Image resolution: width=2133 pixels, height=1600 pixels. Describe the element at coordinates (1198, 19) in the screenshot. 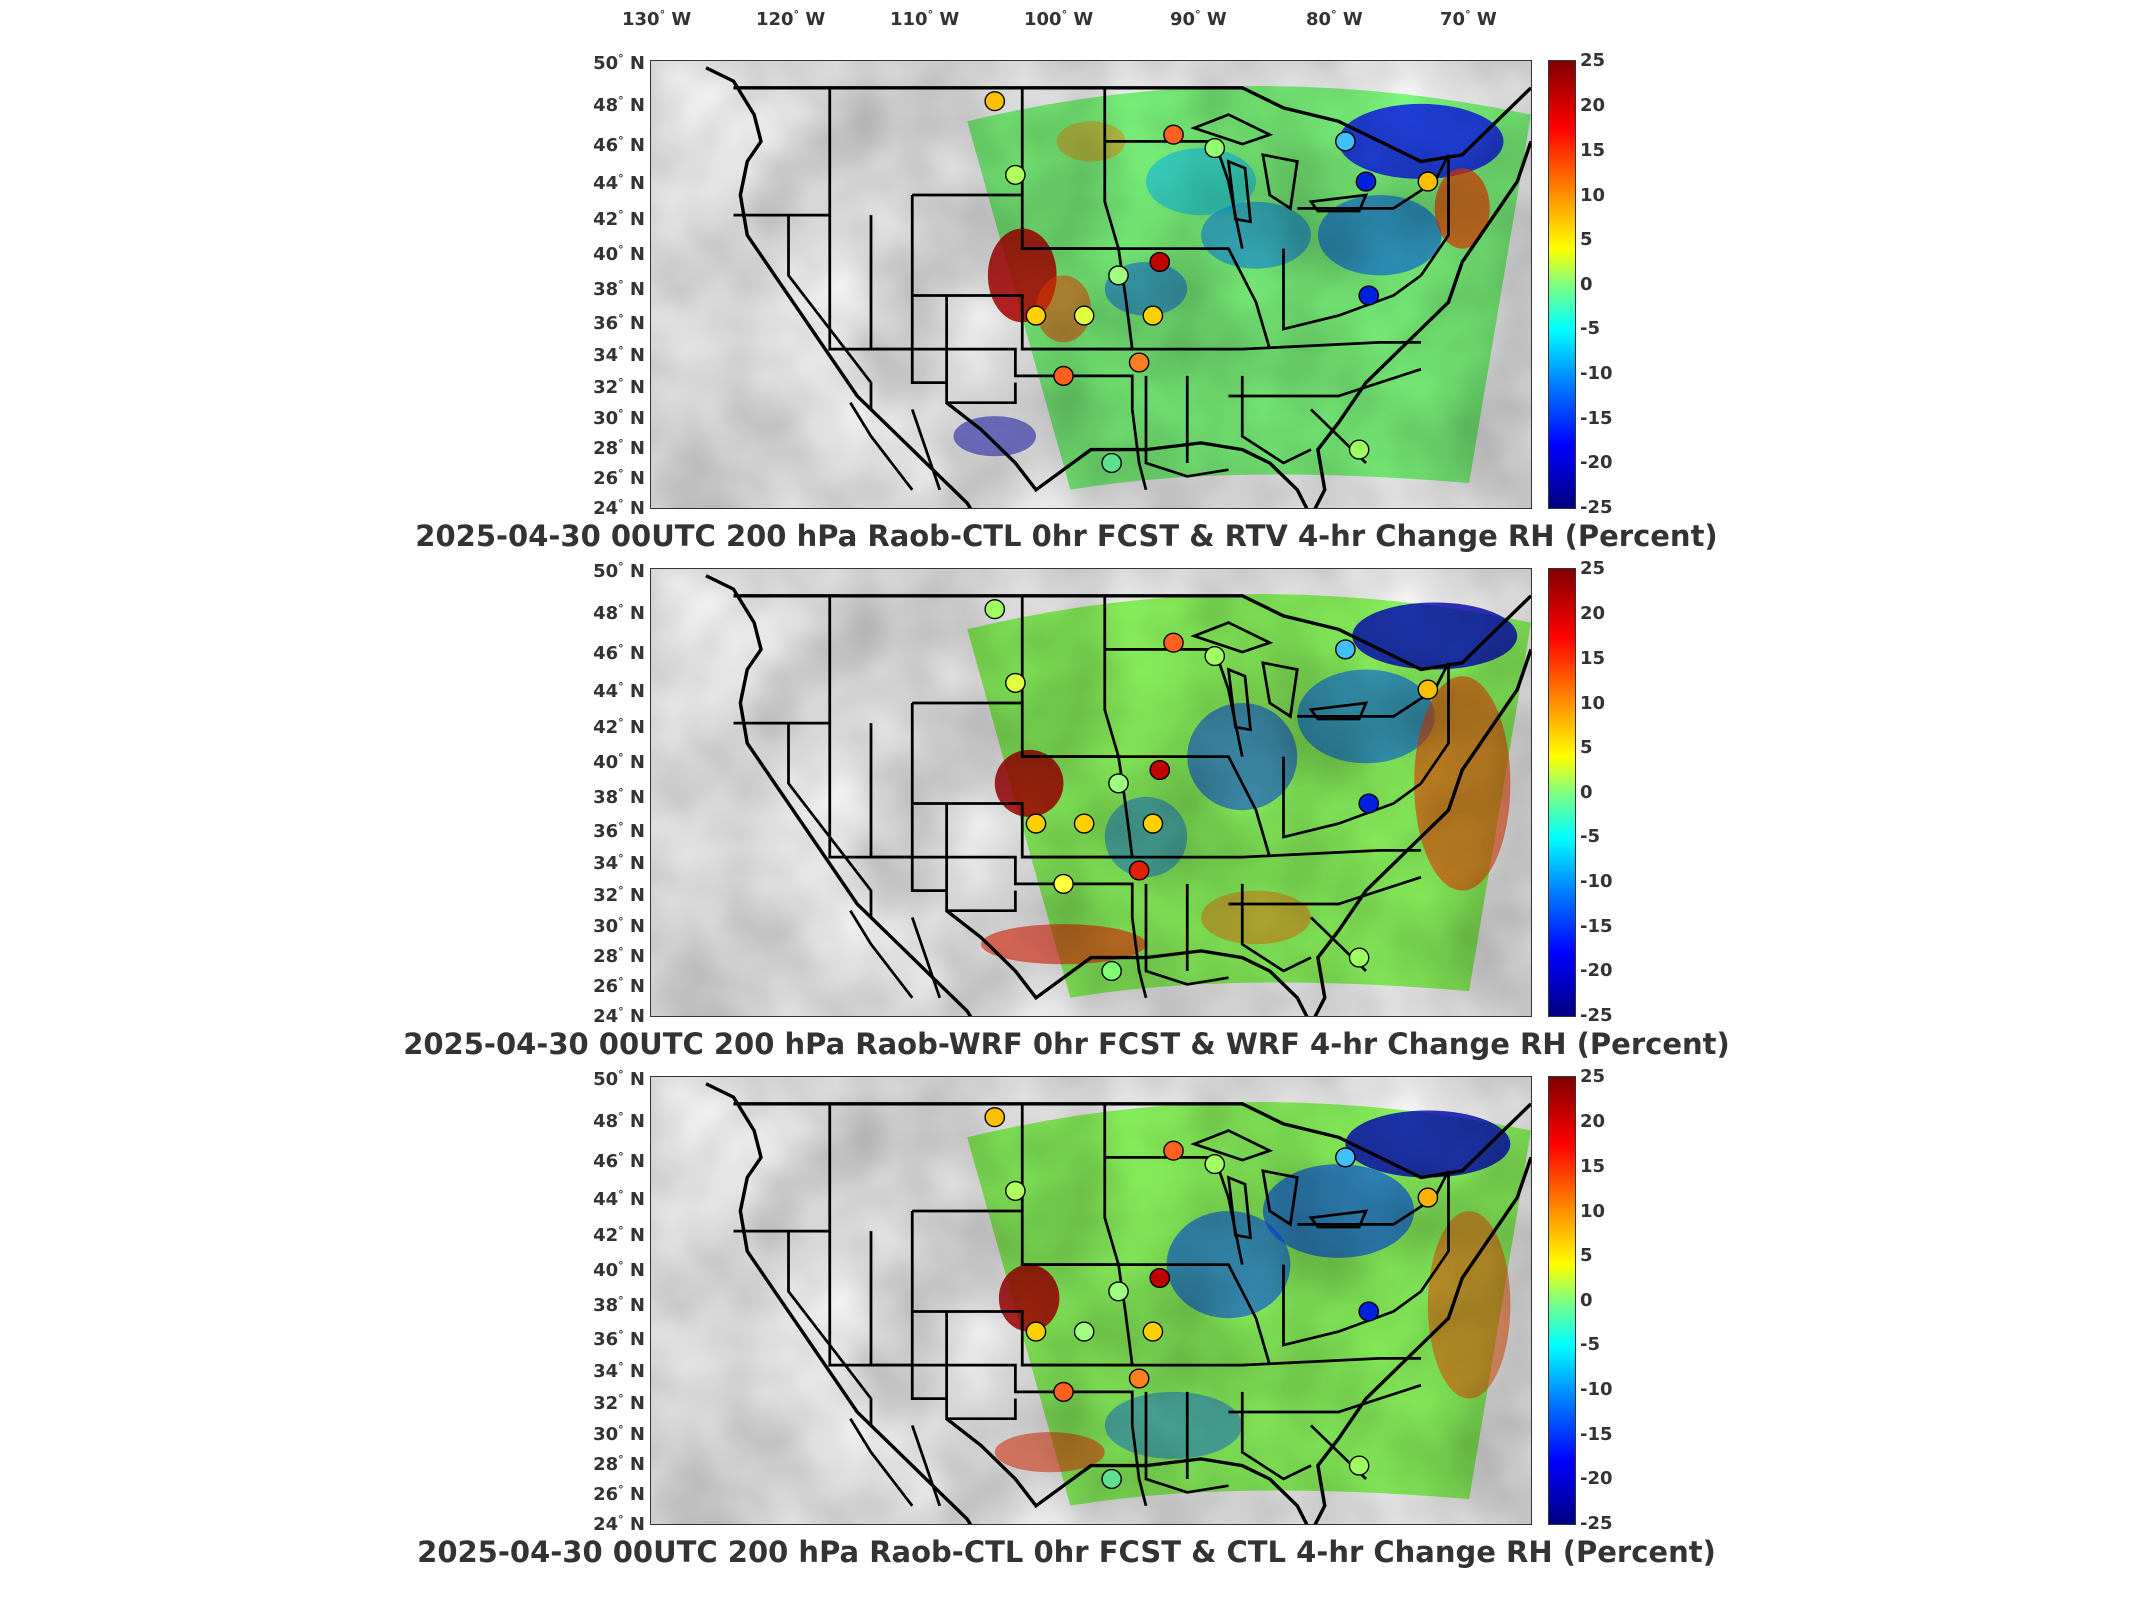

I see `lon-label-90: 90° W` at that location.